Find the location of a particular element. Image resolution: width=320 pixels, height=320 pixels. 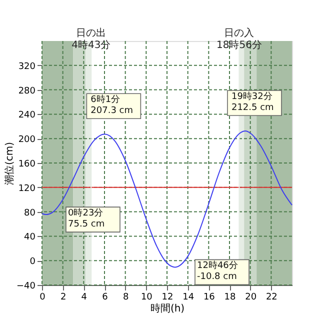

y-tick-label: 160 is located at coordinates (27, 165).